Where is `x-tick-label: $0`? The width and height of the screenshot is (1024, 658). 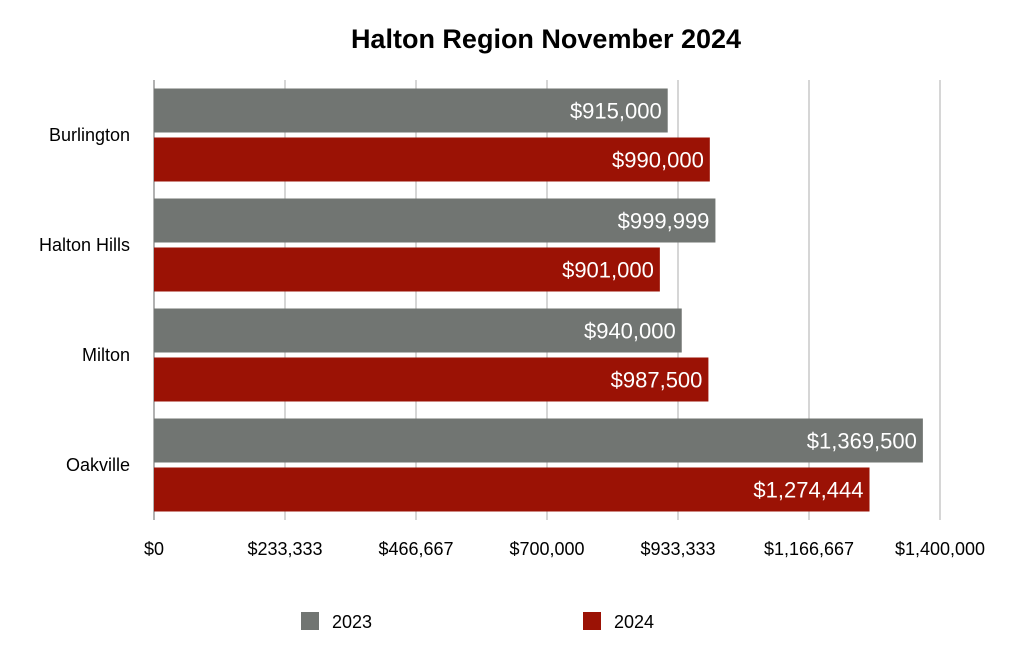
x-tick-label: $0 is located at coordinates (154, 549).